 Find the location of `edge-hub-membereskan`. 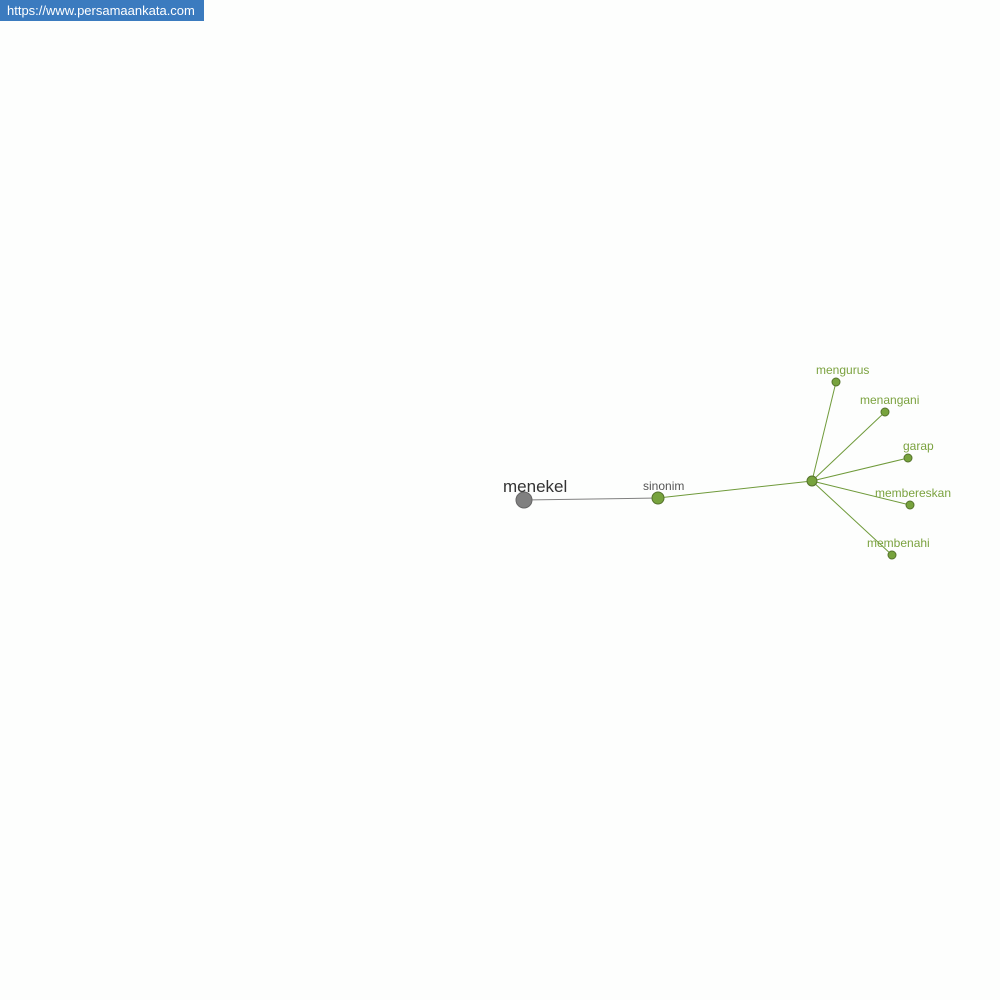

edge-hub-membereskan is located at coordinates (861, 493).